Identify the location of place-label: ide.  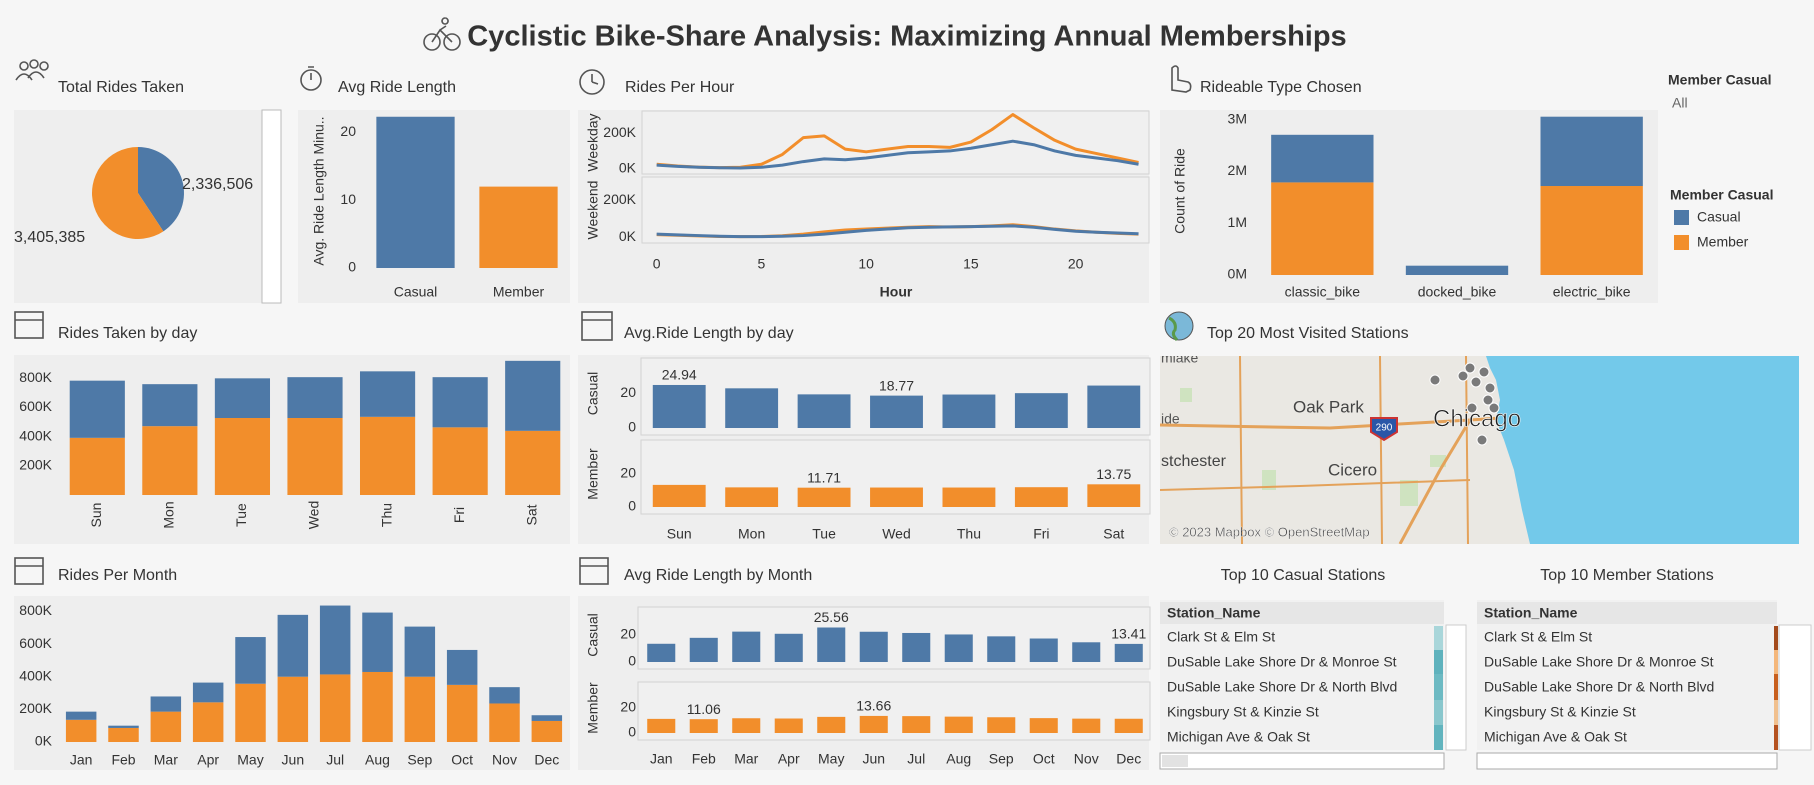
(1170, 419).